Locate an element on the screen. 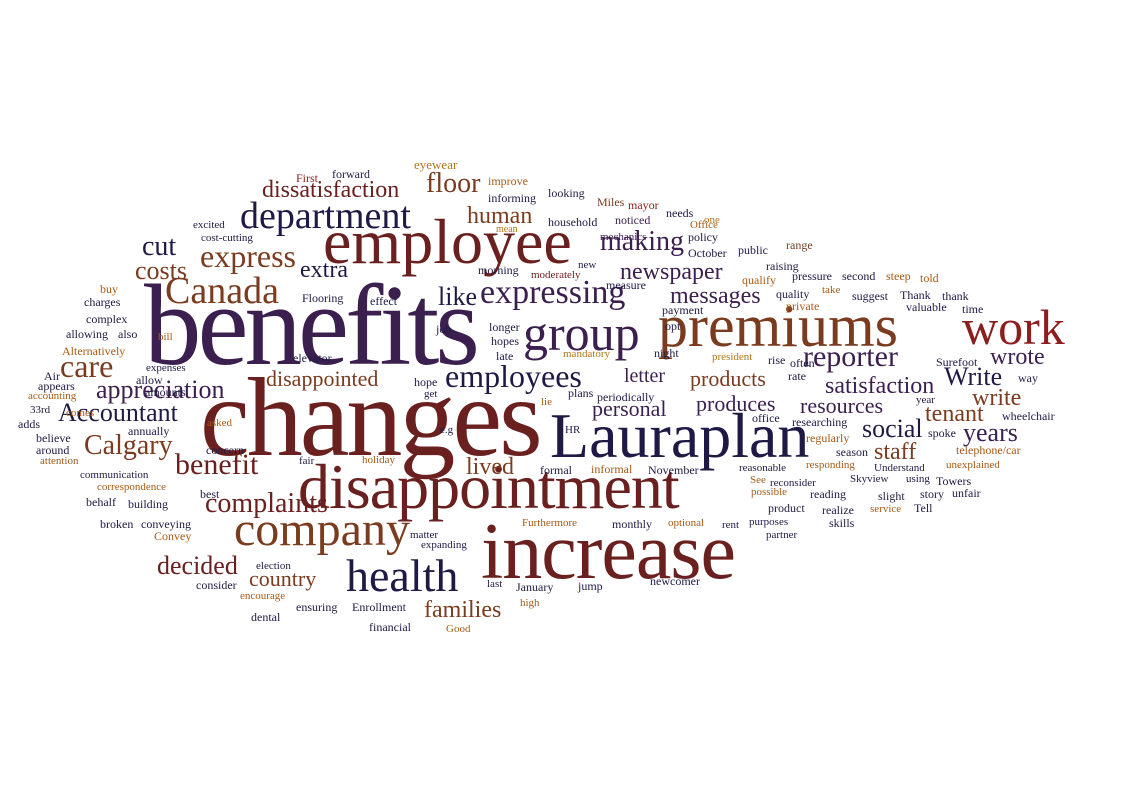 This screenshot has height=793, width=1122. word-raising: raising is located at coordinates (782, 266).